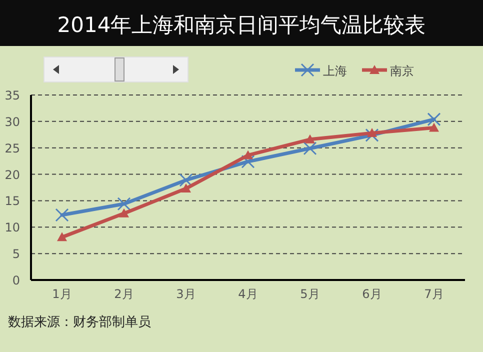 The image size is (483, 352). What do you see at coordinates (241, 25) in the screenshot?
I see `chart-title: 2014年上海和南京日间平均气温比较表` at bounding box center [241, 25].